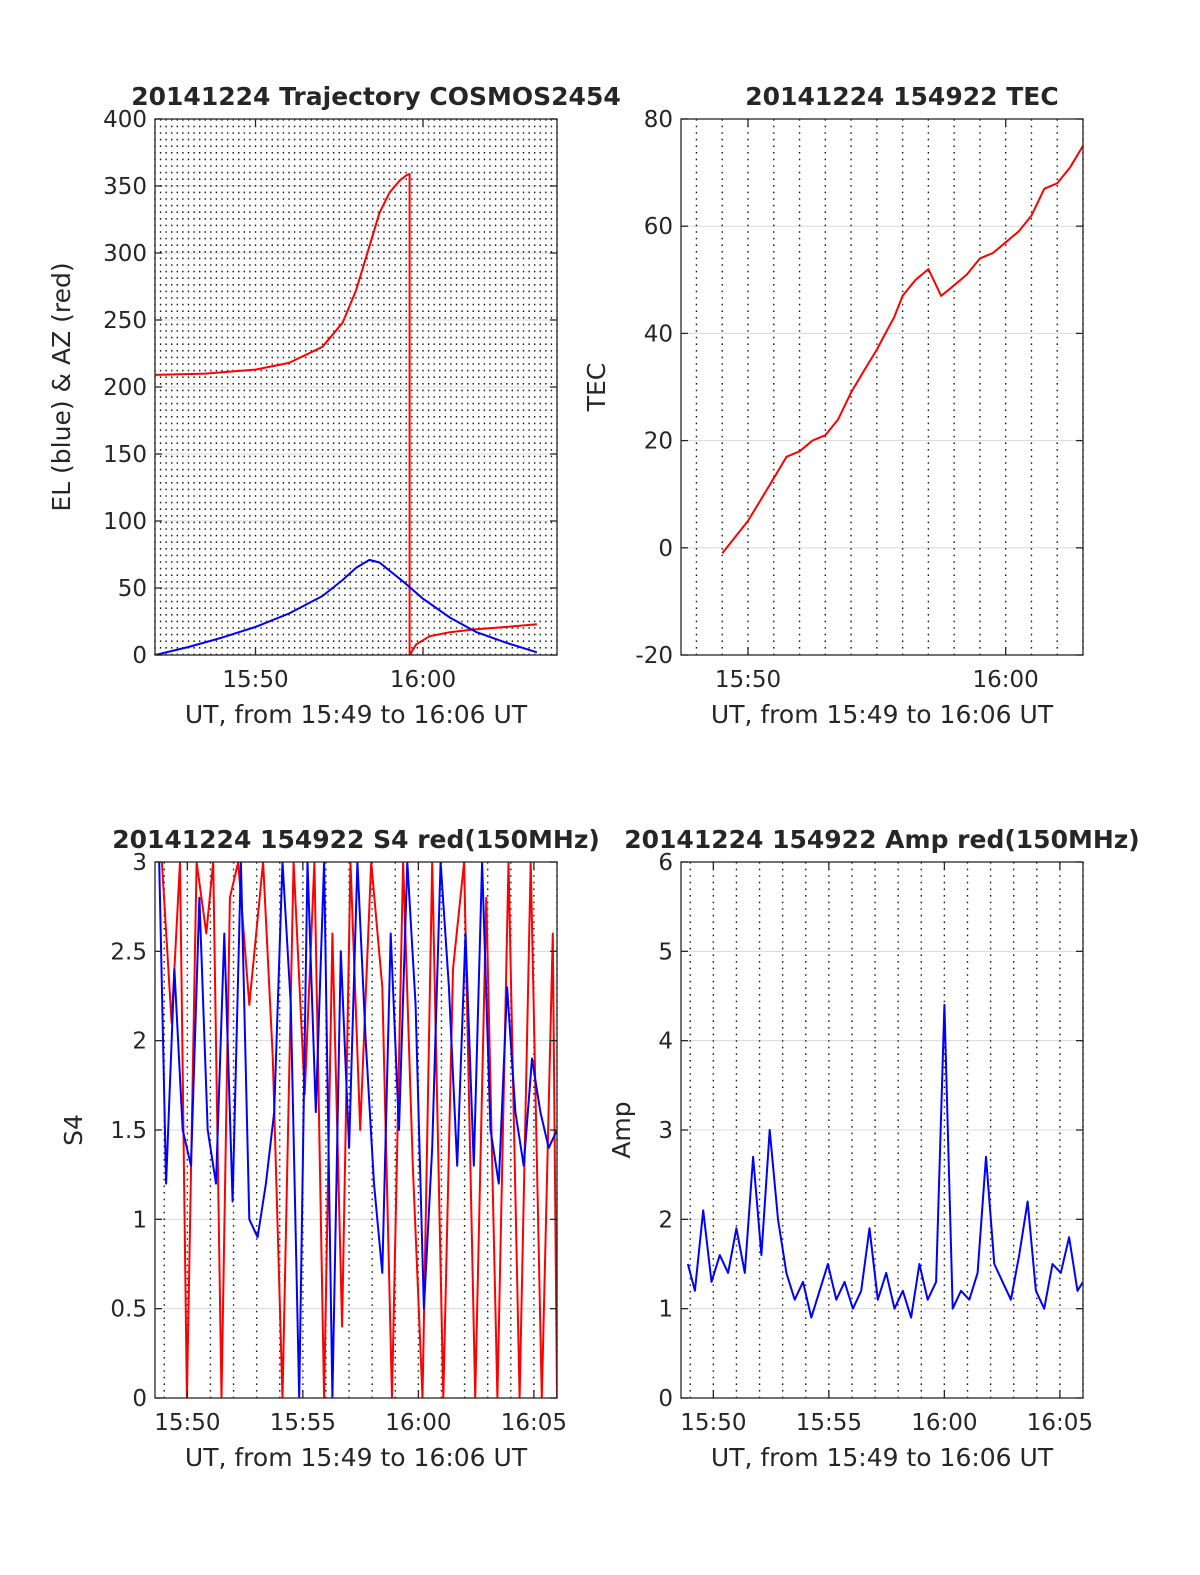  Describe the element at coordinates (596, 388) in the screenshot. I see `y-axis-label: TEC` at that location.